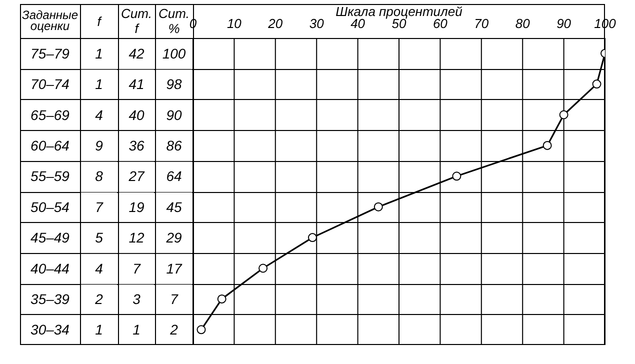 The width and height of the screenshot is (635, 364). What do you see at coordinates (50, 176) in the screenshot?
I see `y-tick-label: 55–59` at bounding box center [50, 176].